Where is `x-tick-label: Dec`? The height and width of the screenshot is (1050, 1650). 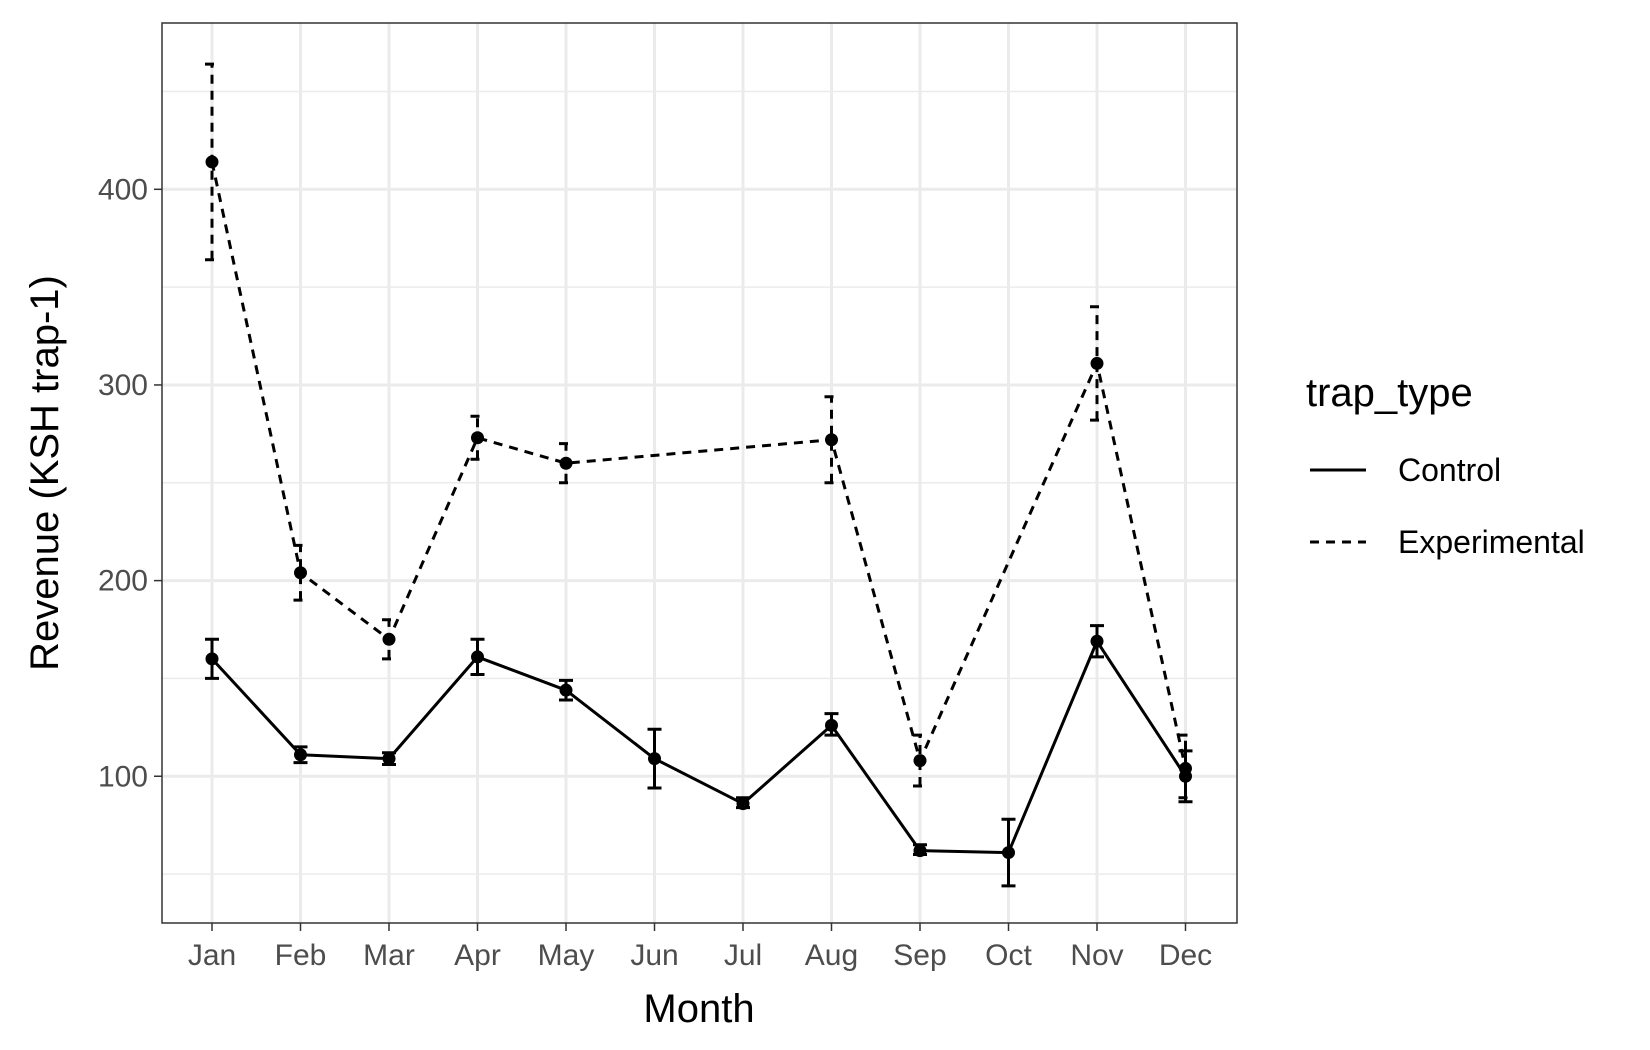 x-tick-label: Dec is located at coordinates (1185, 955).